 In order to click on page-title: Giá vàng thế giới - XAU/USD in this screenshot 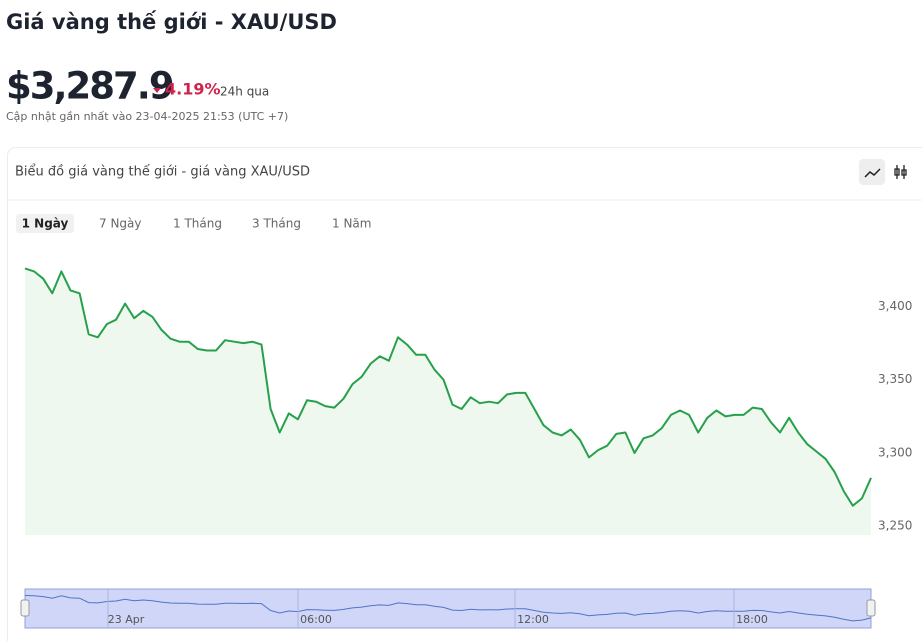, I will do `click(171, 22)`.